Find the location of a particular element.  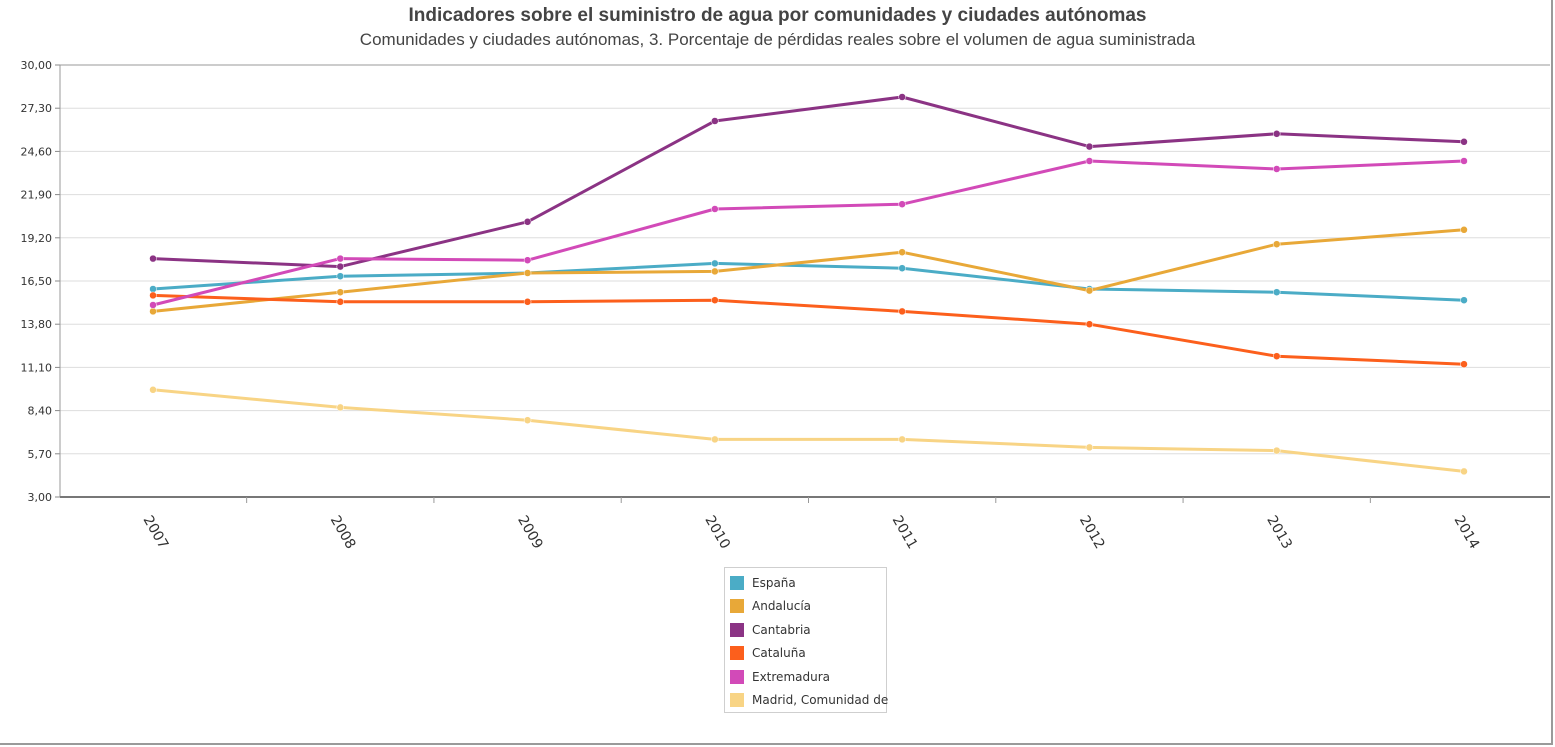

y-tick-label: 21,90 is located at coordinates (37, 195).